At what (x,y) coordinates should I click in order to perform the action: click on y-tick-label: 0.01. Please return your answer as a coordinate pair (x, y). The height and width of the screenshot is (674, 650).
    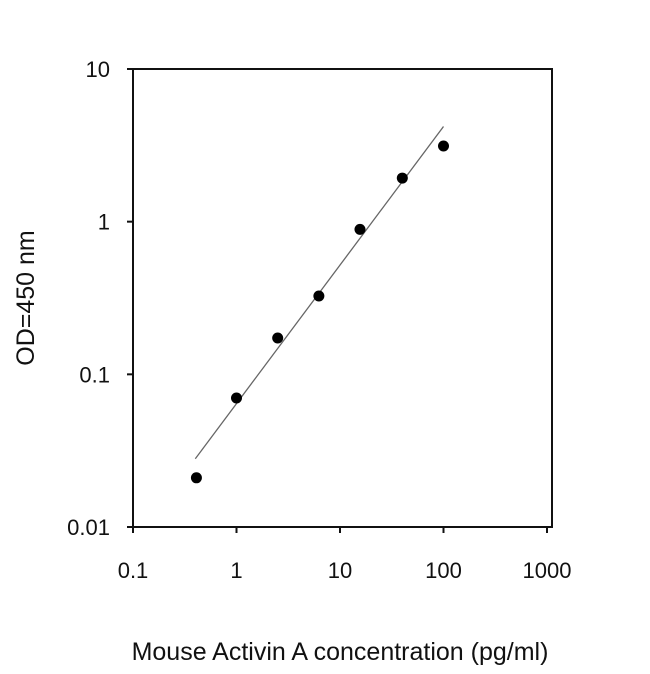
    Looking at the image, I should click on (88, 527).